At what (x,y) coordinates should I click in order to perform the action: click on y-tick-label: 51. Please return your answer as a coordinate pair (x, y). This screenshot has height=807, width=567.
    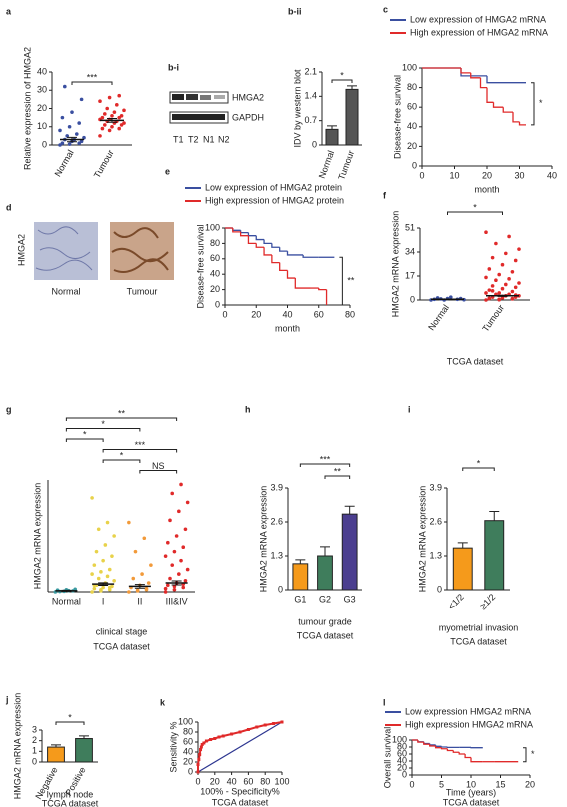
    Looking at the image, I should click on (410, 227).